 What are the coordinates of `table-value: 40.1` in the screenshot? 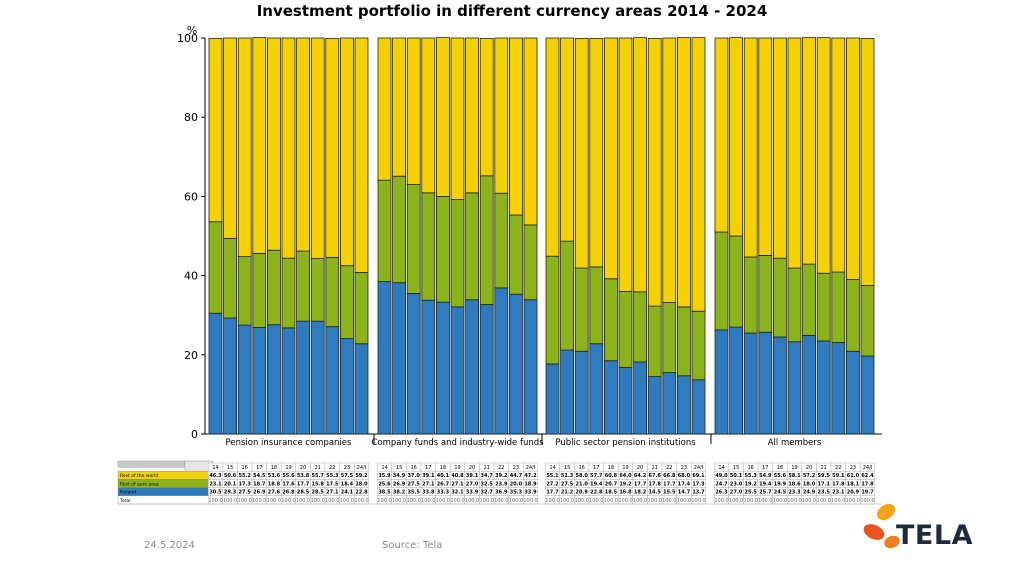 It's located at (443, 476).